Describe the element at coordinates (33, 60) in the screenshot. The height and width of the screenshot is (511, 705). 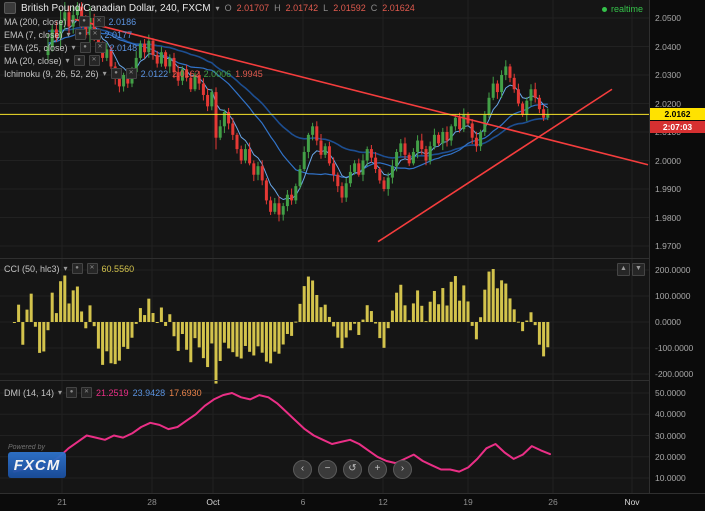
I see `indicator-label: MA (20, close)` at that location.